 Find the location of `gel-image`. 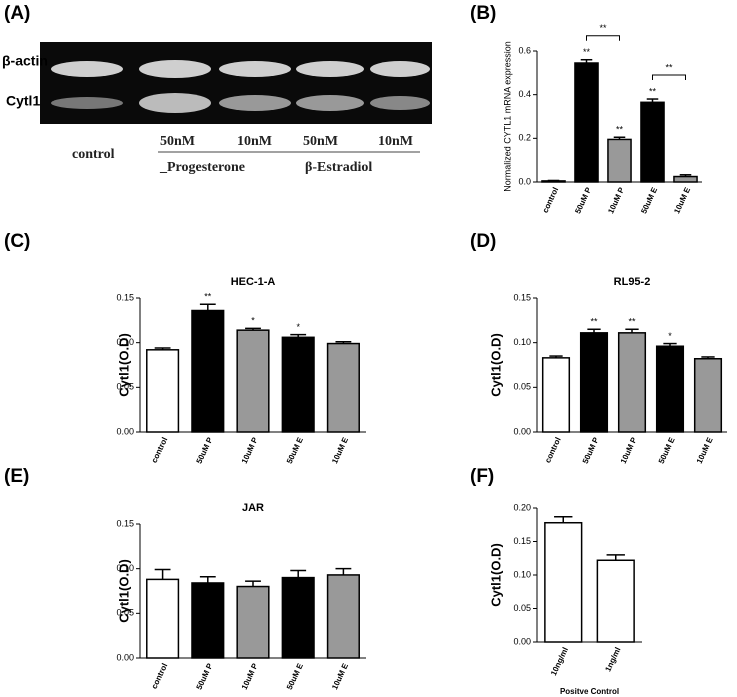

gel-image is located at coordinates (236, 83).